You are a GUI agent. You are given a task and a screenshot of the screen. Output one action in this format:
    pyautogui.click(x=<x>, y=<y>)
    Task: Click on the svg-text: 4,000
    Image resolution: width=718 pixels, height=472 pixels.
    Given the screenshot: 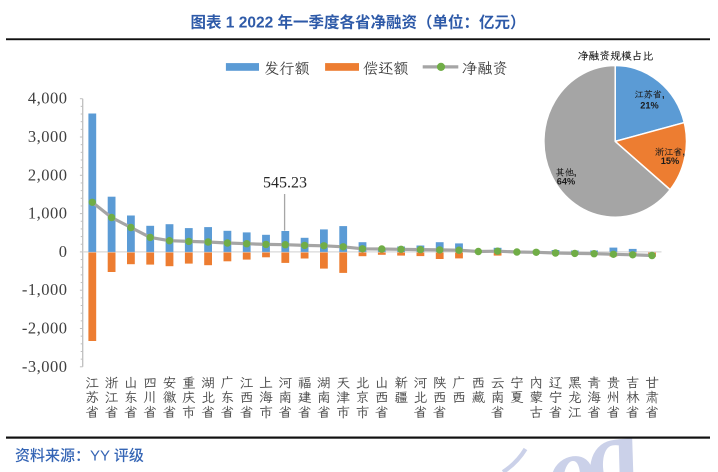 What is the action you would take?
    pyautogui.click(x=48, y=98)
    